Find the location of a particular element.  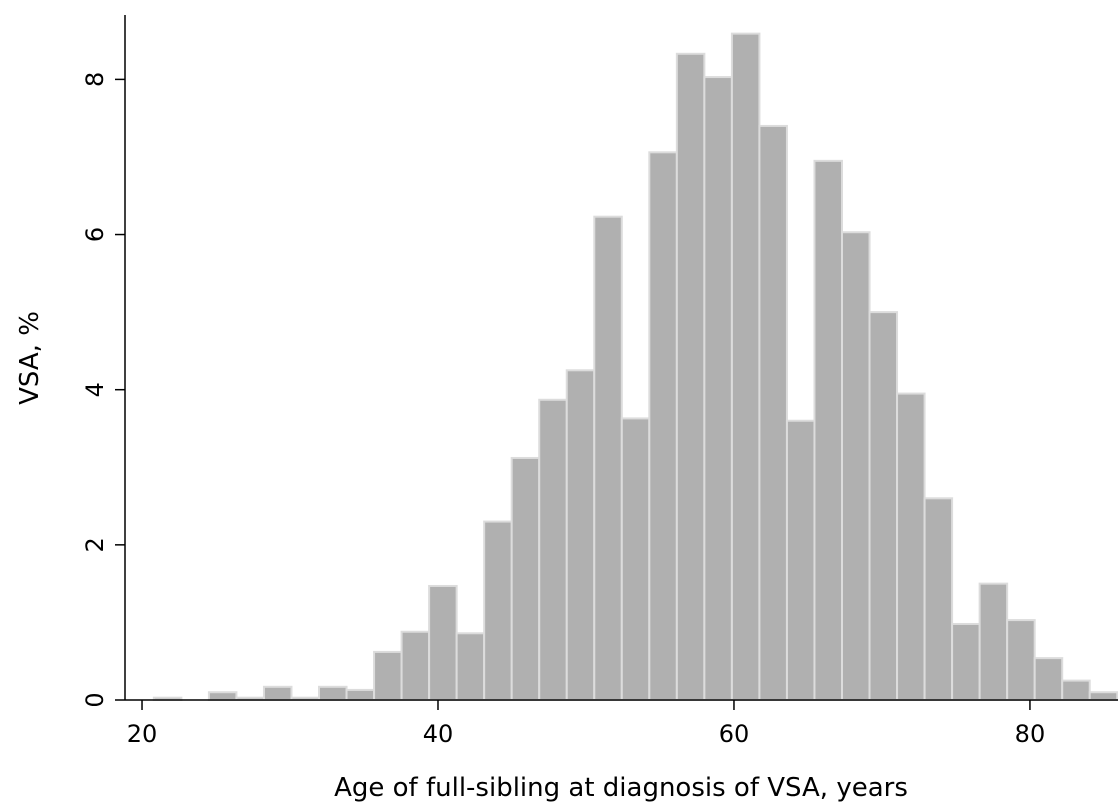

x-tick-label: 40 is located at coordinates (438, 734).